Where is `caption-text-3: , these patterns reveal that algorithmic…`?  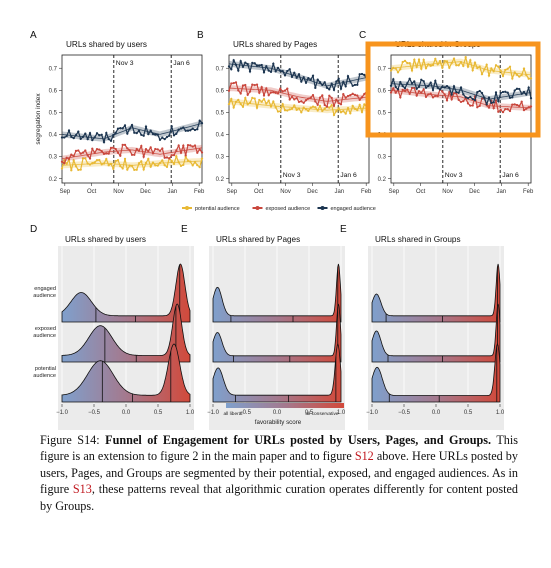 caption-text-3: , these patterns reveal that algorithmic… is located at coordinates (279, 497).